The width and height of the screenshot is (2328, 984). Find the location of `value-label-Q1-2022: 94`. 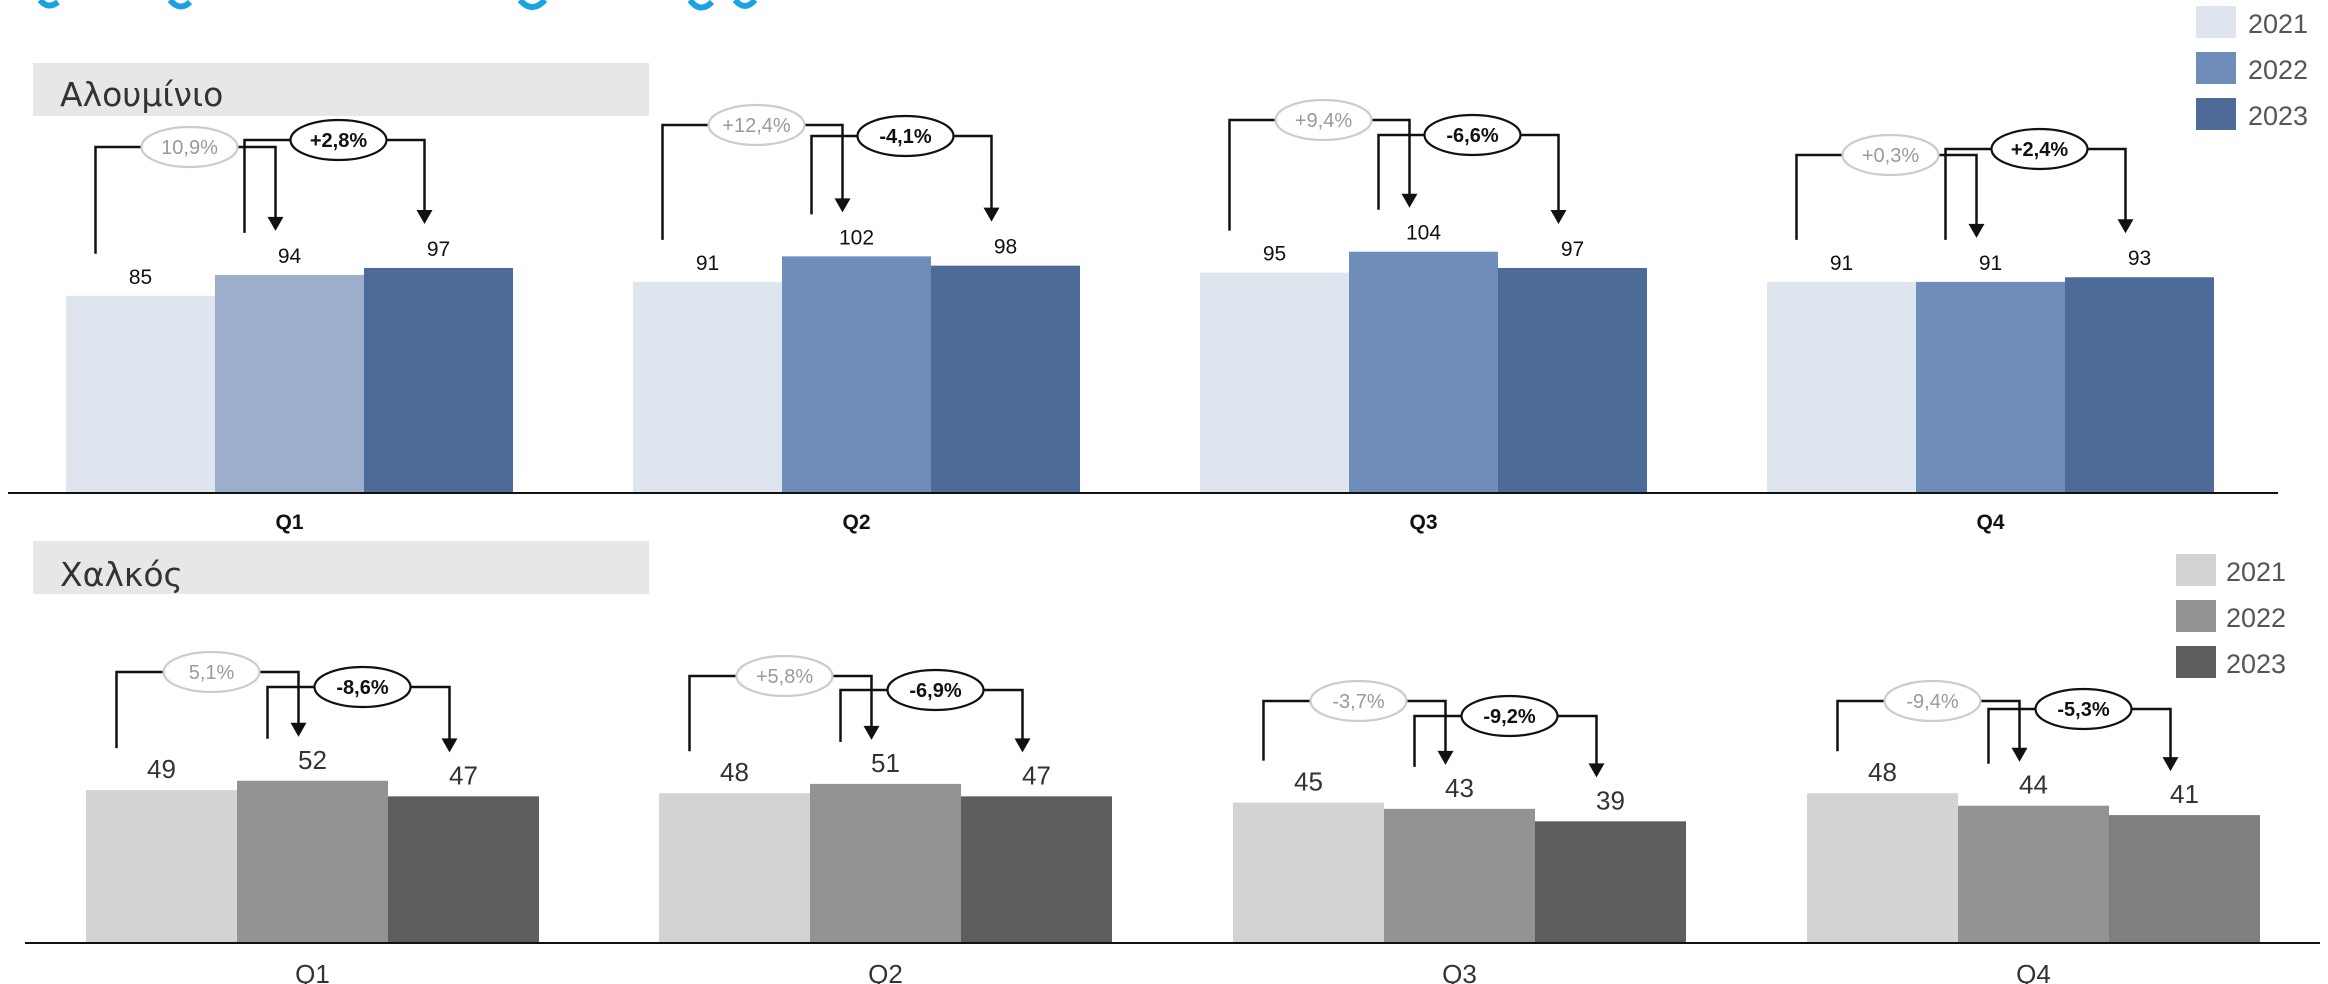

value-label-Q1-2022: 94 is located at coordinates (290, 256).